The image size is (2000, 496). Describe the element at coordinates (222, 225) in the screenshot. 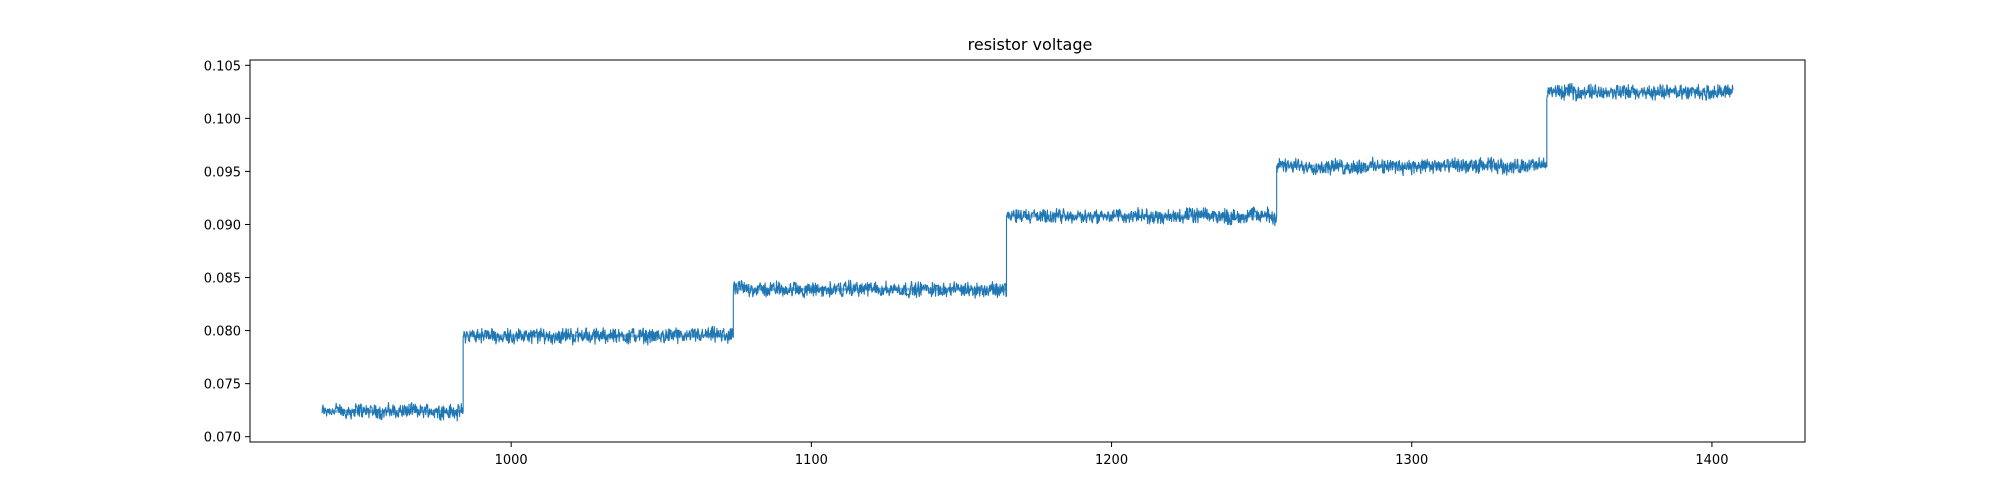

I see `y-tick-label: 0.090` at that location.